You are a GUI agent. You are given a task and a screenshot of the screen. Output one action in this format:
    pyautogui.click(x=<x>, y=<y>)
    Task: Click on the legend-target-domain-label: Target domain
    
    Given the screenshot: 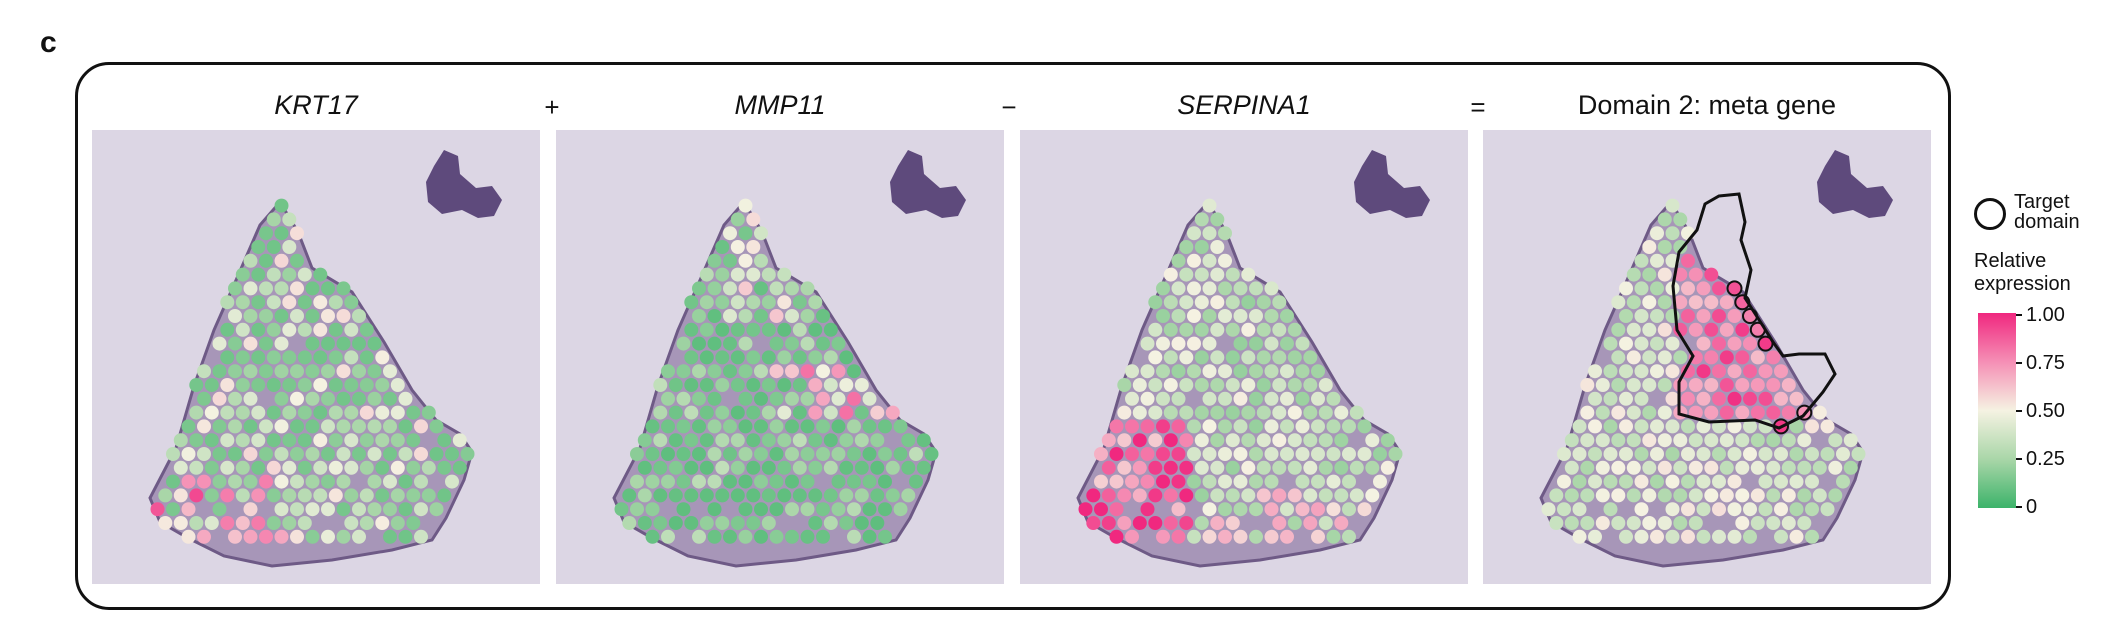 What is the action you would take?
    pyautogui.click(x=2047, y=212)
    